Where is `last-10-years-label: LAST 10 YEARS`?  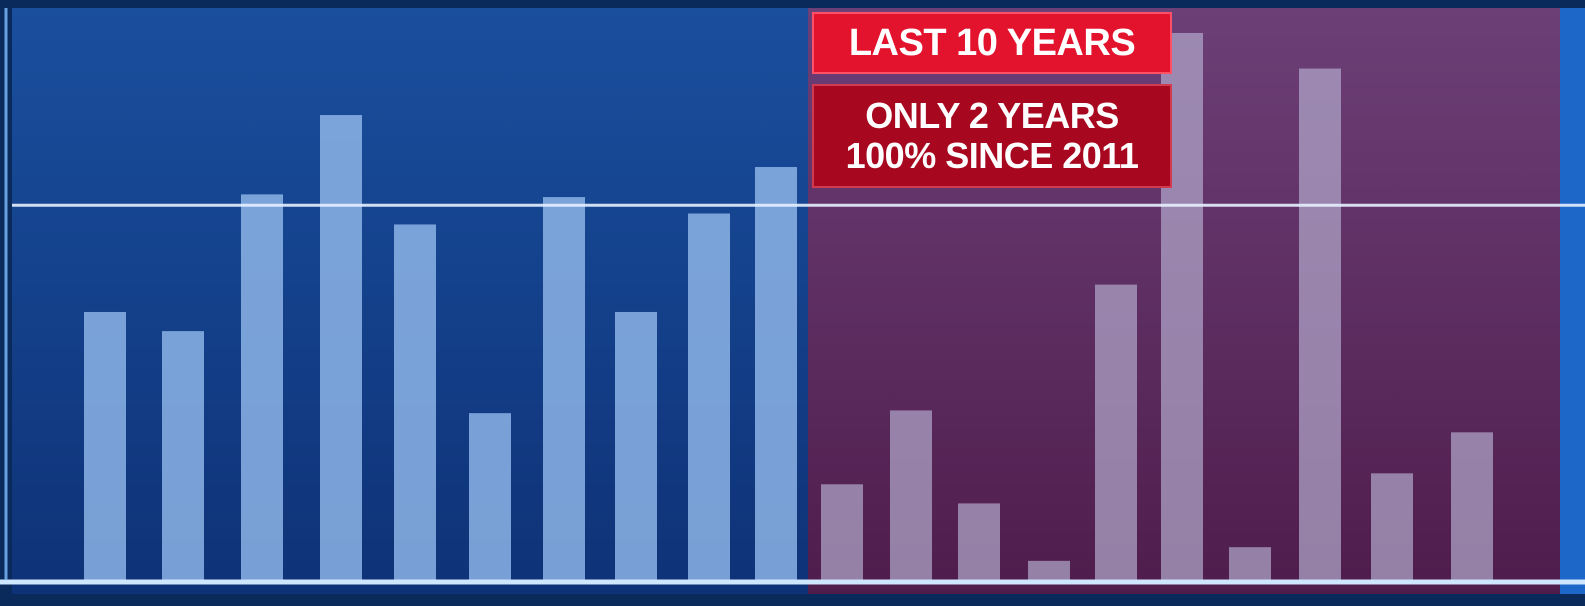
last-10-years-label: LAST 10 YEARS is located at coordinates (992, 43).